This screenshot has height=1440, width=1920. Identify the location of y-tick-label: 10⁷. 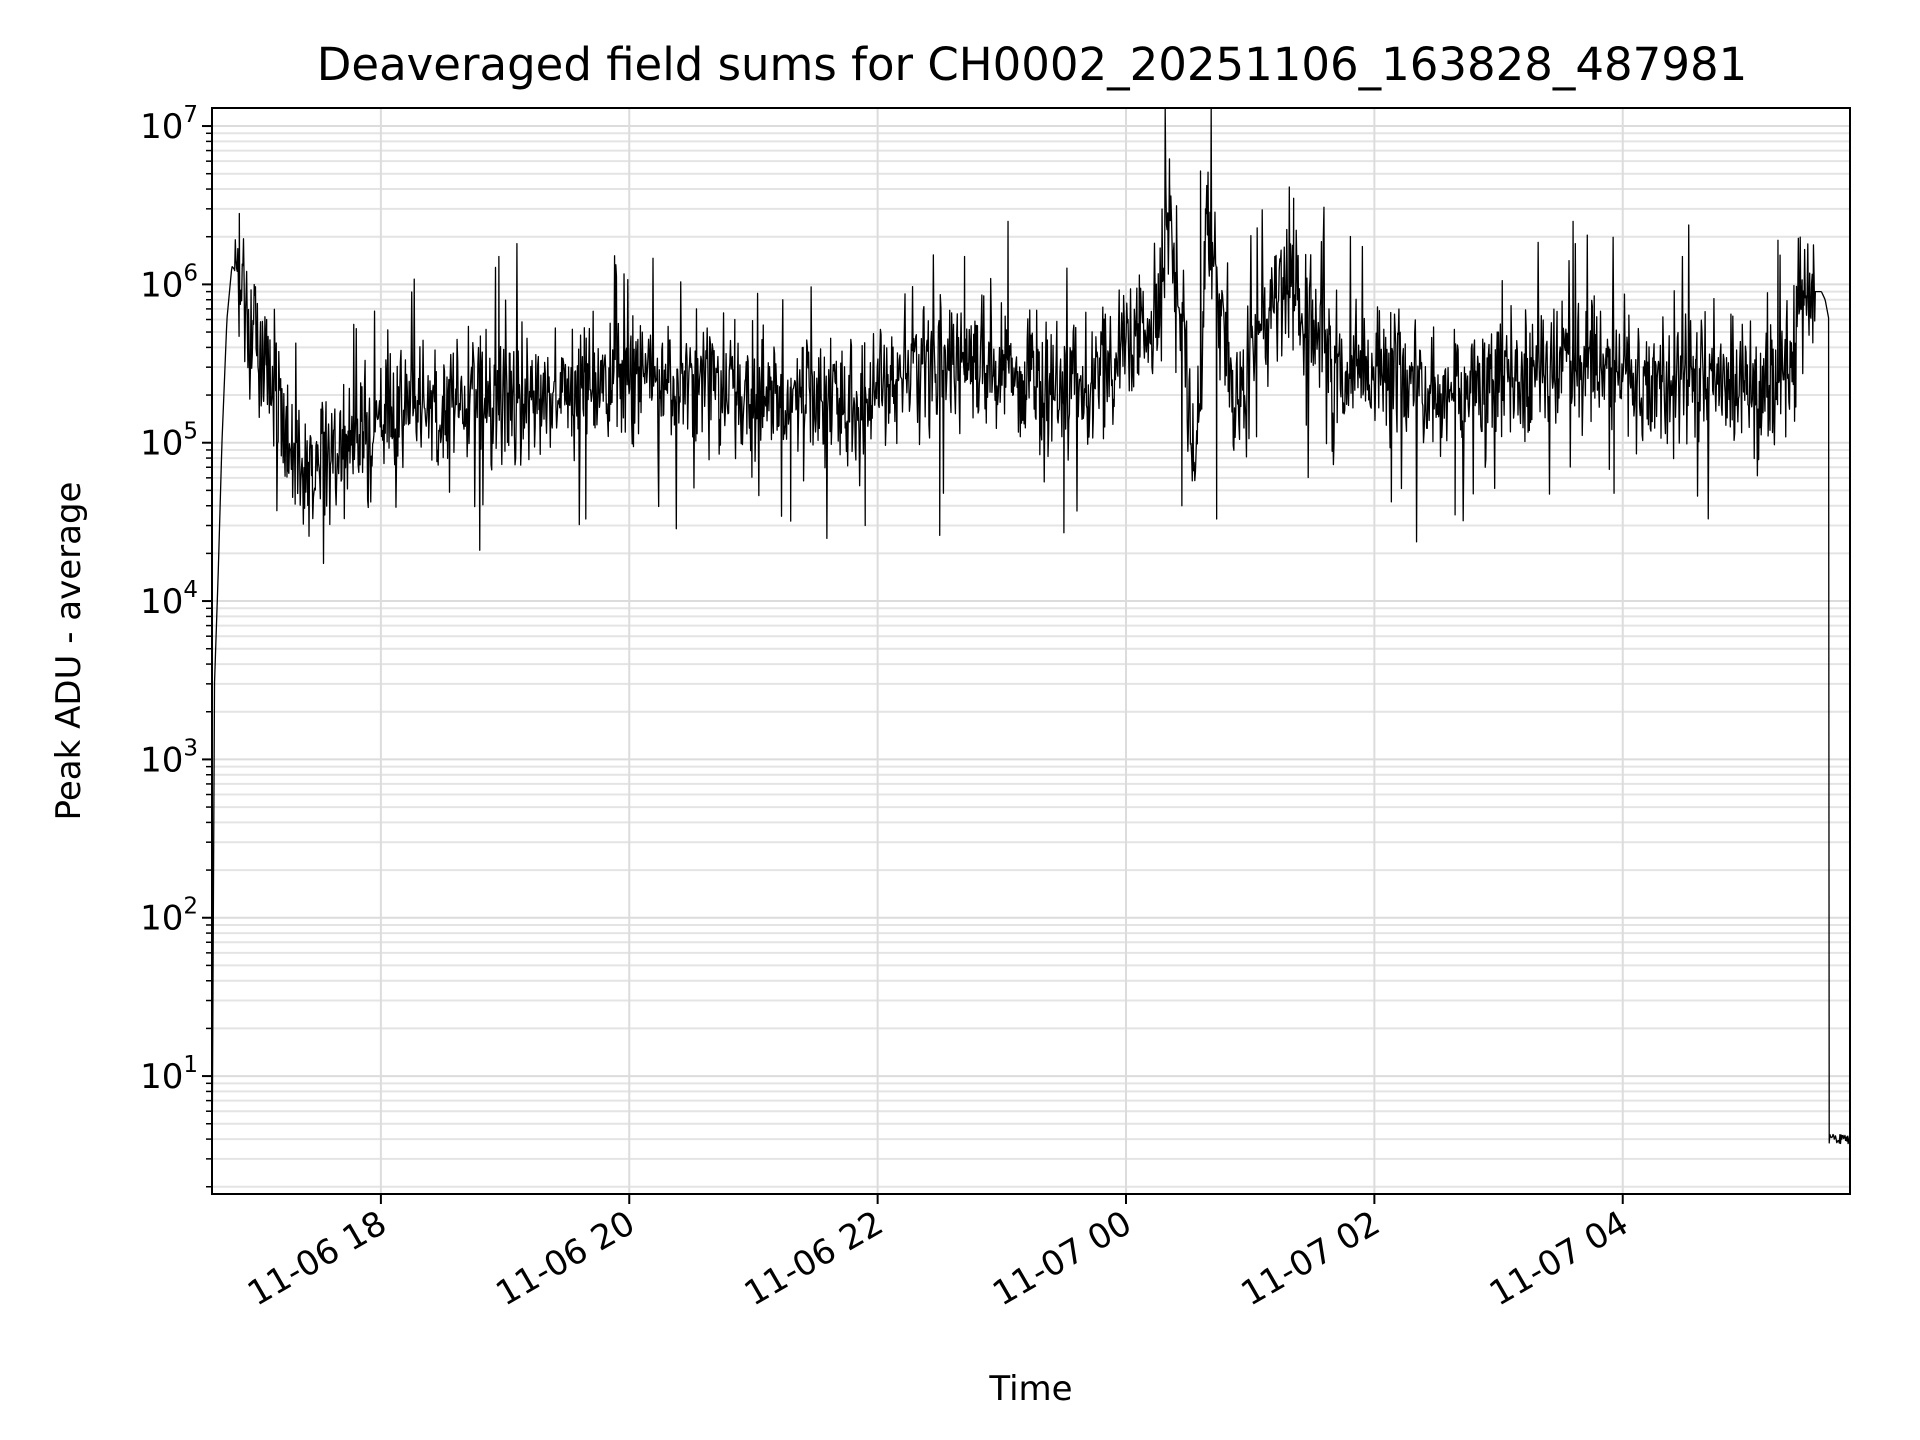
(169, 124).